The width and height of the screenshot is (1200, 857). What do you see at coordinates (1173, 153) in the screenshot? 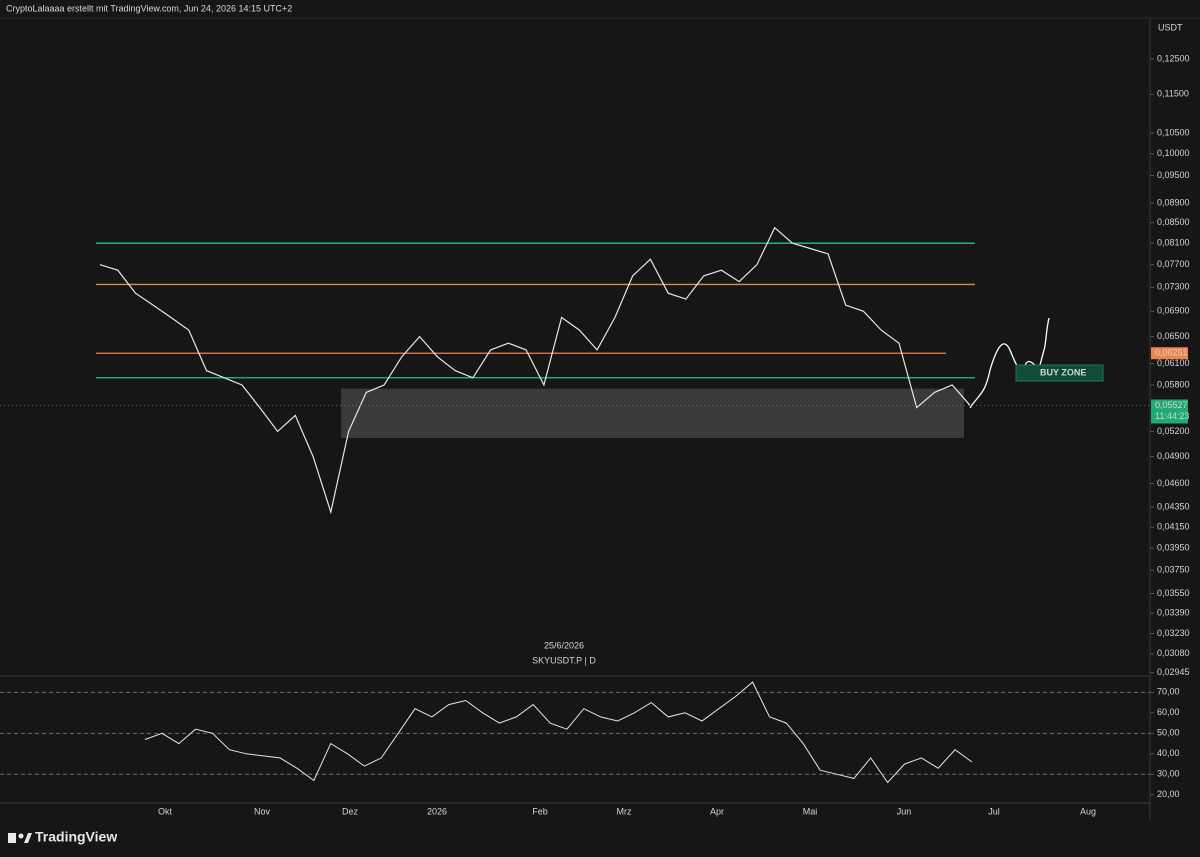
I see `y-tick-label: 0,10000` at bounding box center [1173, 153].